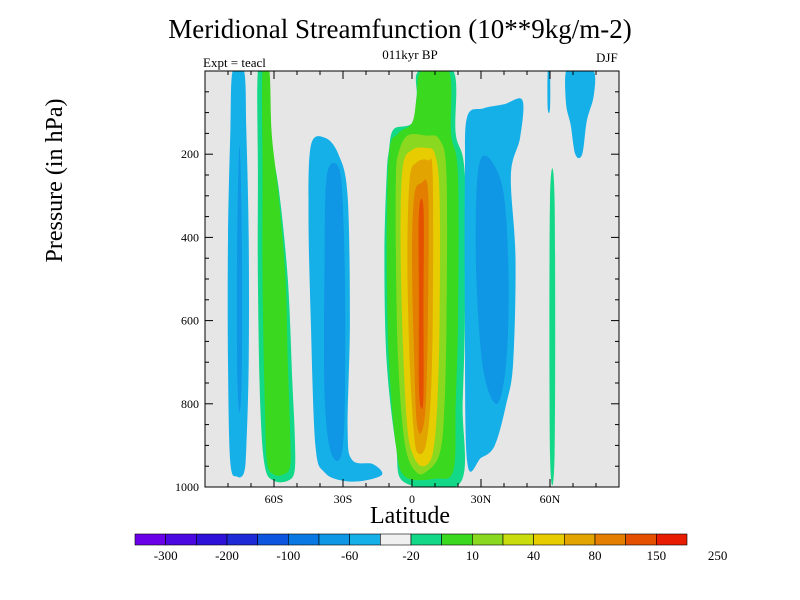 This screenshot has width=800, height=600. What do you see at coordinates (550, 499) in the screenshot?
I see `x-tick-label: 60N` at bounding box center [550, 499].